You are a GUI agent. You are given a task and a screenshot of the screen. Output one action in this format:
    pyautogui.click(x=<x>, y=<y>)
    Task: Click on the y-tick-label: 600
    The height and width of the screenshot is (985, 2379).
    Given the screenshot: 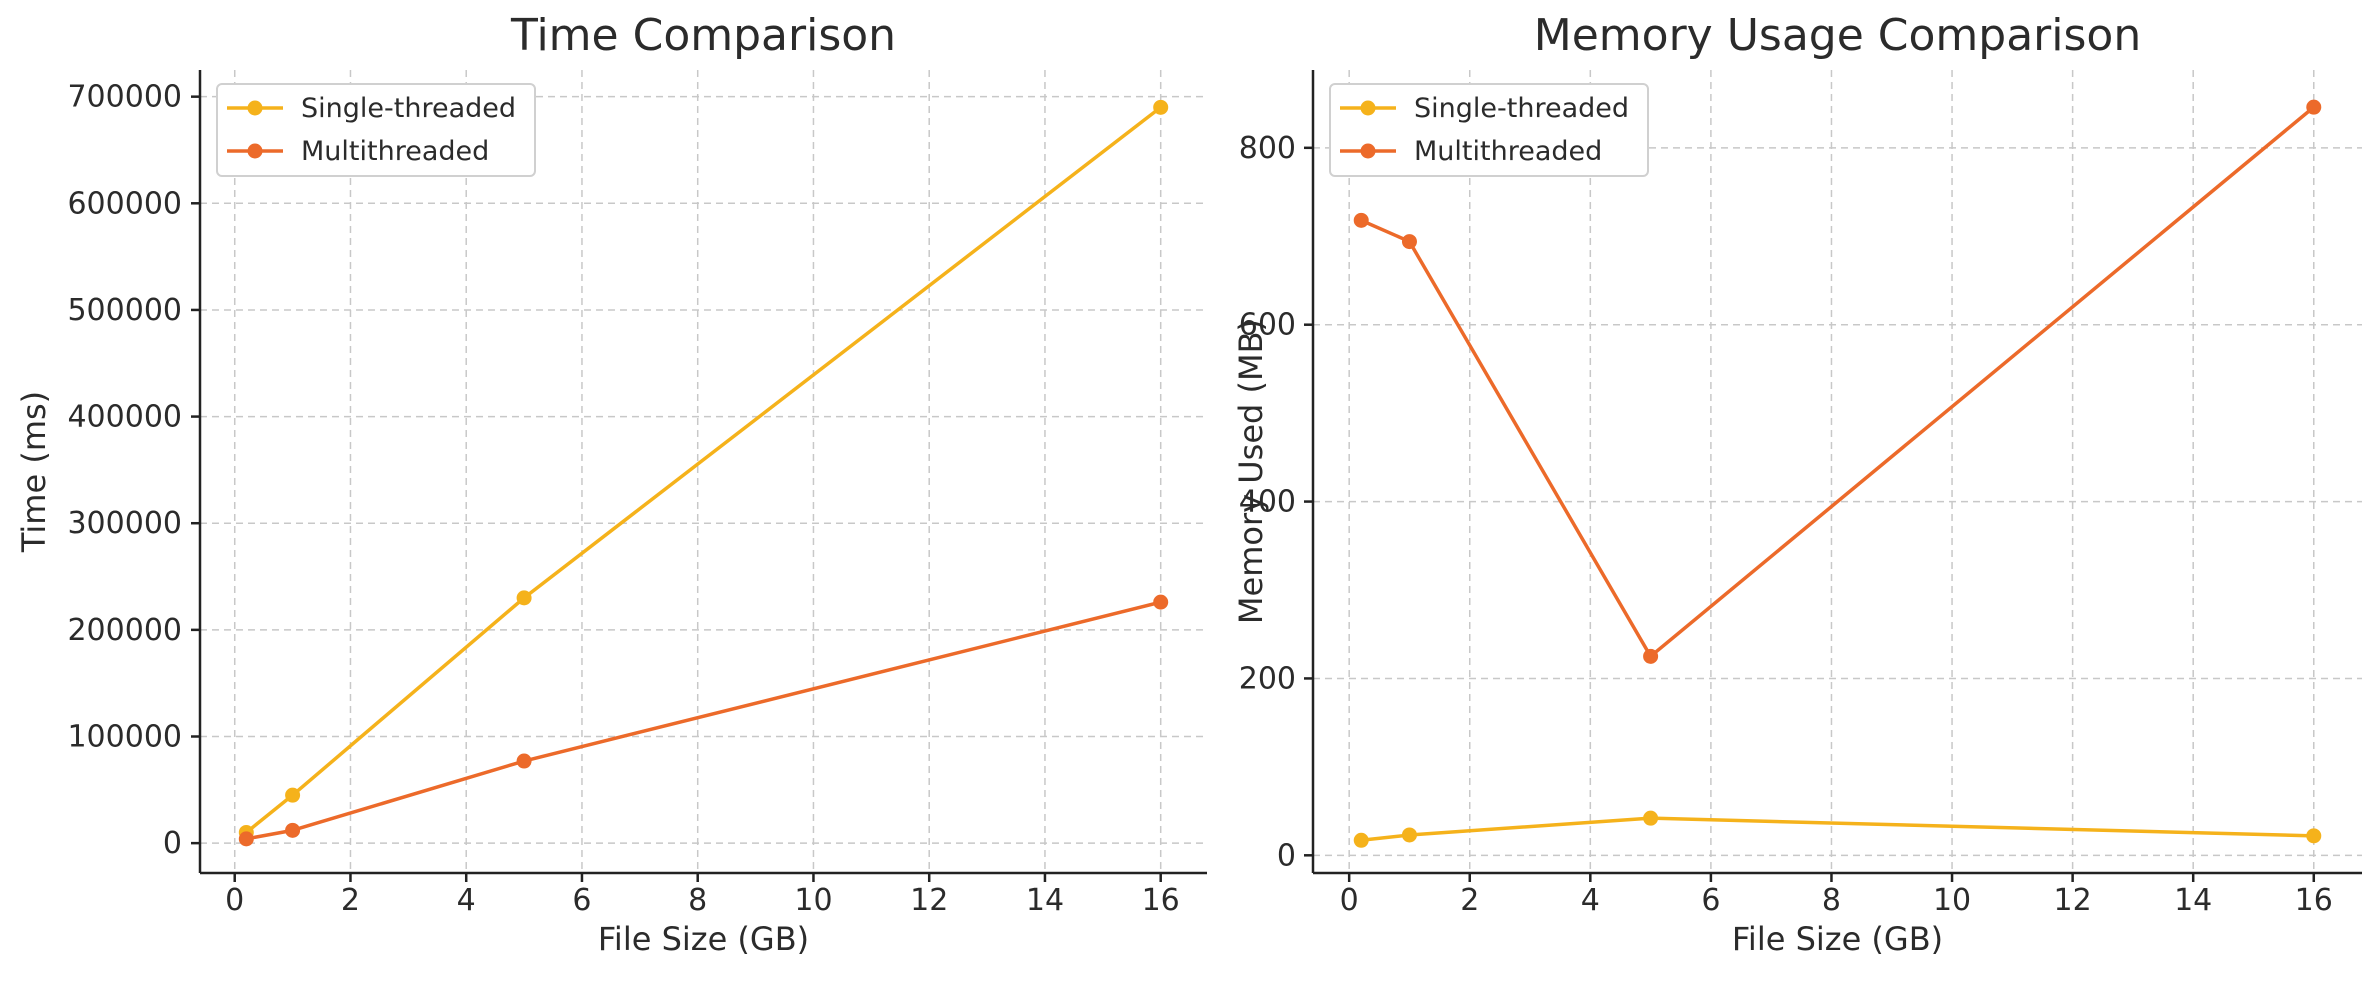 What is the action you would take?
    pyautogui.click(x=1267, y=325)
    